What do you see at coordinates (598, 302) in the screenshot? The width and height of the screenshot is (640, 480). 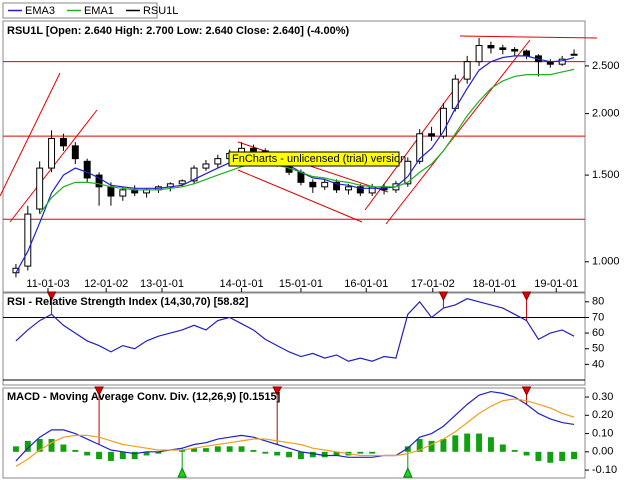 I see `y-tick-label: 80` at bounding box center [598, 302].